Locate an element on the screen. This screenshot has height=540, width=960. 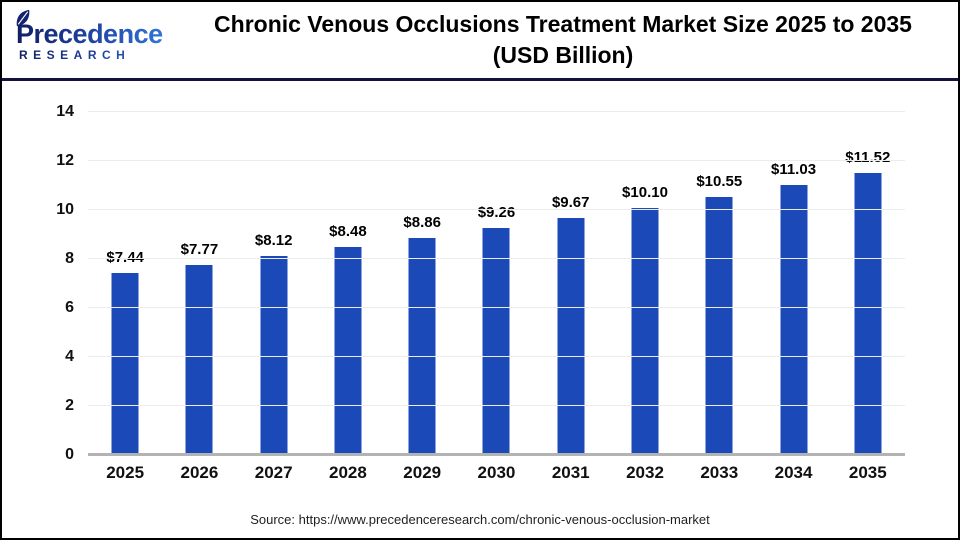
bar-slot: $9.67 is located at coordinates (571, 283).